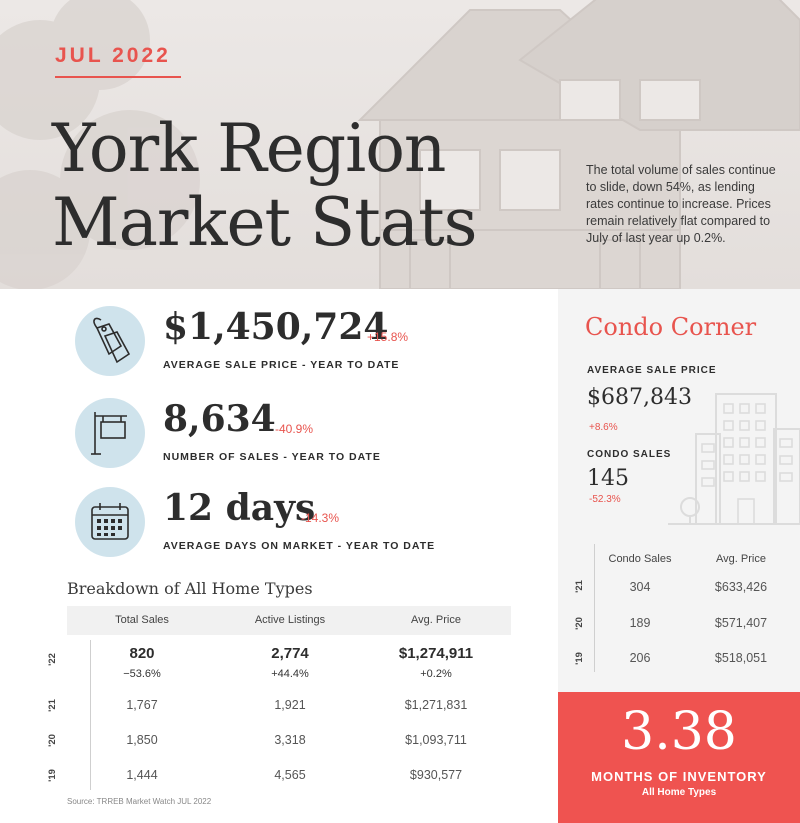 Image resolution: width=800 pixels, height=823 pixels. Describe the element at coordinates (52, 659) in the screenshot. I see `row-year: '22` at that location.